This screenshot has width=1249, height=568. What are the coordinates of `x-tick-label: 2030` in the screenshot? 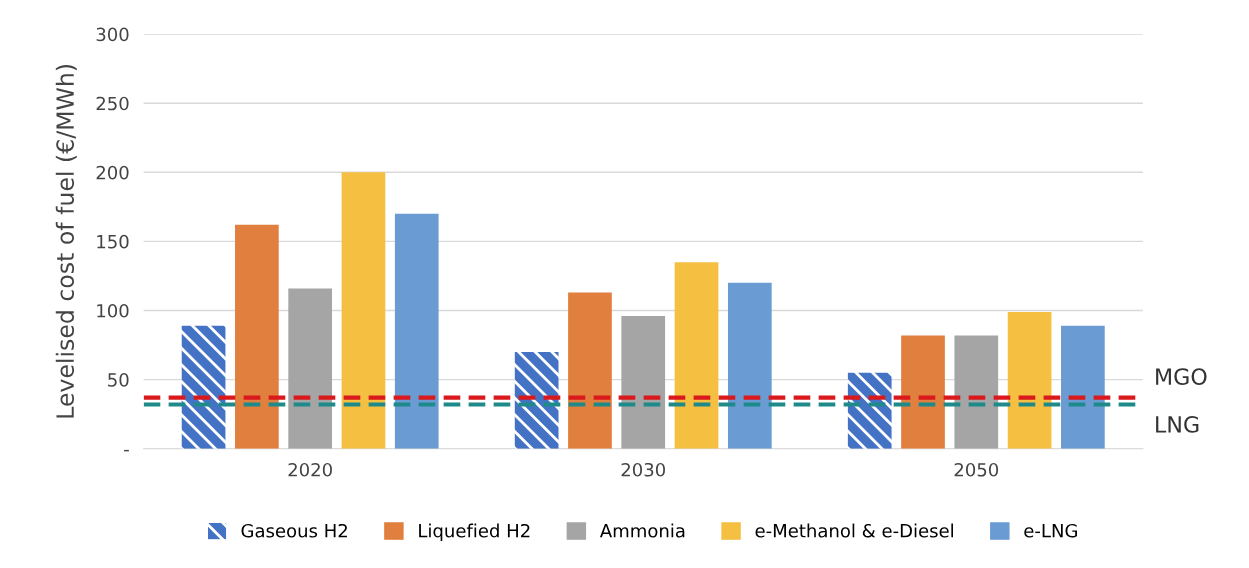 It's located at (643, 469).